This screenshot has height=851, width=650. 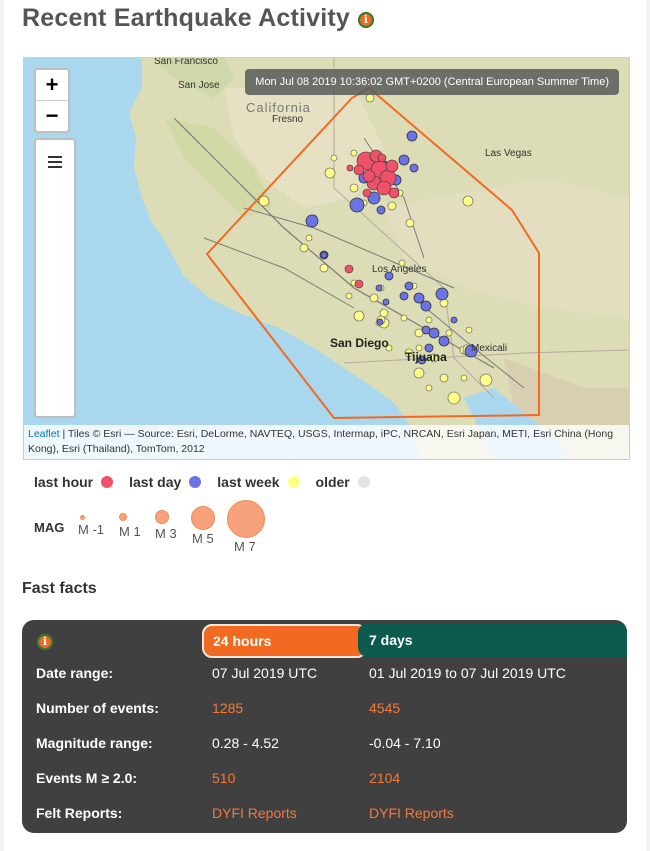 What do you see at coordinates (248, 482) in the screenshot?
I see `legend-label: last week` at bounding box center [248, 482].